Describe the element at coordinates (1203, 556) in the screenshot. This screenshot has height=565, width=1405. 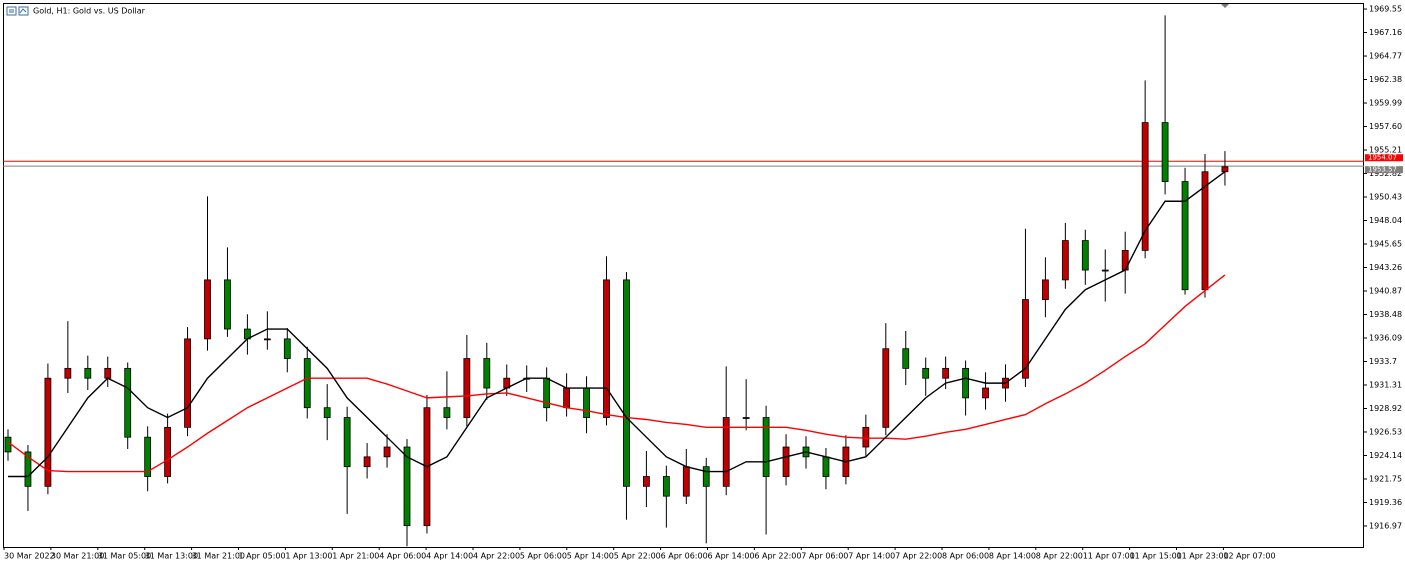
I see `x-tick-label: 11 Apr 23:00` at that location.